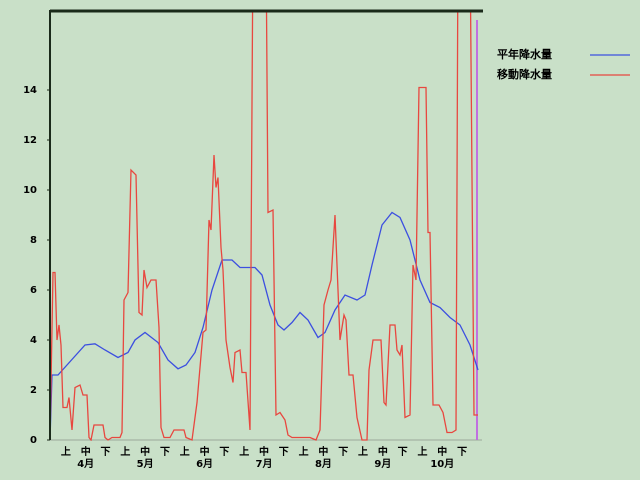 This screenshot has width=640, height=480. I want to click on month-label: 8月, so click(323, 464).